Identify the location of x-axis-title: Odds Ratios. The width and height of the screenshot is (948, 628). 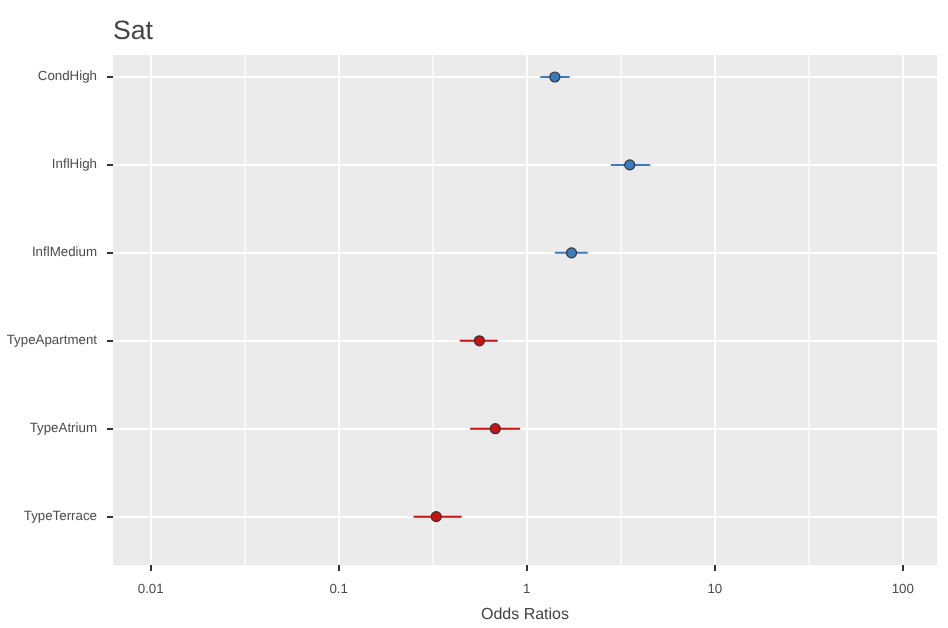
(525, 614).